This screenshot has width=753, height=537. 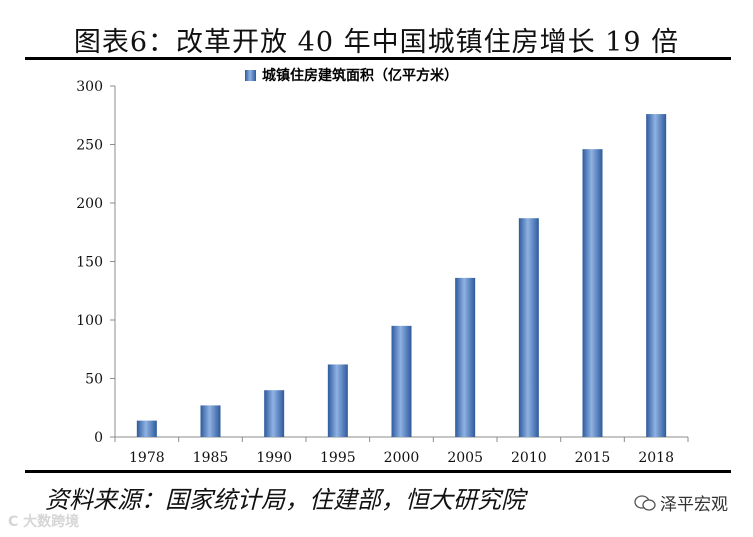 What do you see at coordinates (210, 421) in the screenshot?
I see `bar-1985` at bounding box center [210, 421].